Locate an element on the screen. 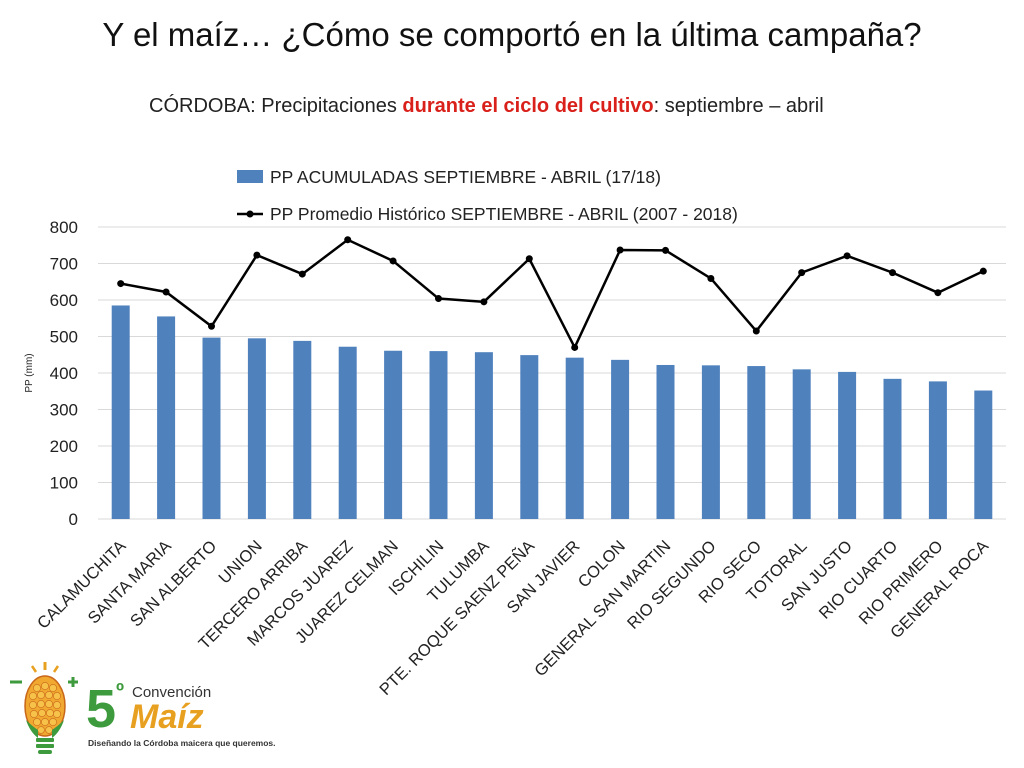 This screenshot has height=768, width=1024. subtitle-suffix: : septiembre – abril is located at coordinates (738, 106).